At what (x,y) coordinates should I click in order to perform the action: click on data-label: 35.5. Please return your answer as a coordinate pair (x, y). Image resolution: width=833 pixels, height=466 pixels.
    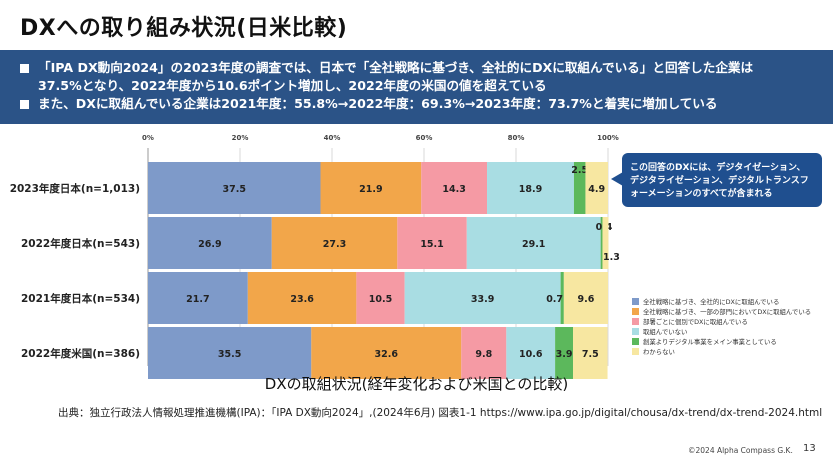
    Looking at the image, I should click on (229, 354).